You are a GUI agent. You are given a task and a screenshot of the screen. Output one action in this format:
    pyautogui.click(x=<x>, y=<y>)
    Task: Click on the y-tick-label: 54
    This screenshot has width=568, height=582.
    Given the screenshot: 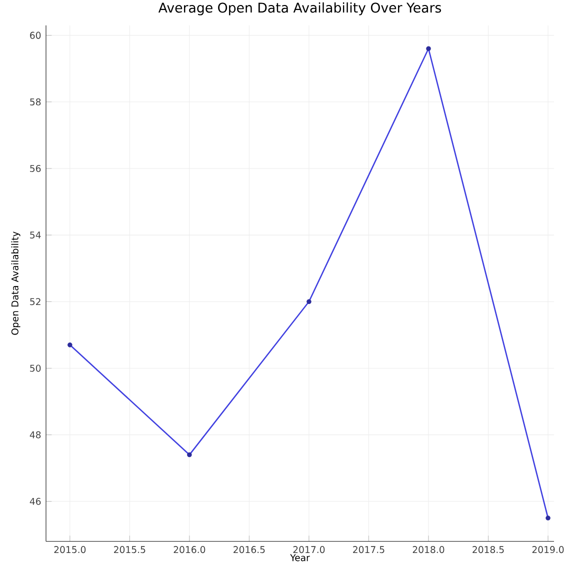 What is the action you would take?
    pyautogui.click(x=35, y=235)
    